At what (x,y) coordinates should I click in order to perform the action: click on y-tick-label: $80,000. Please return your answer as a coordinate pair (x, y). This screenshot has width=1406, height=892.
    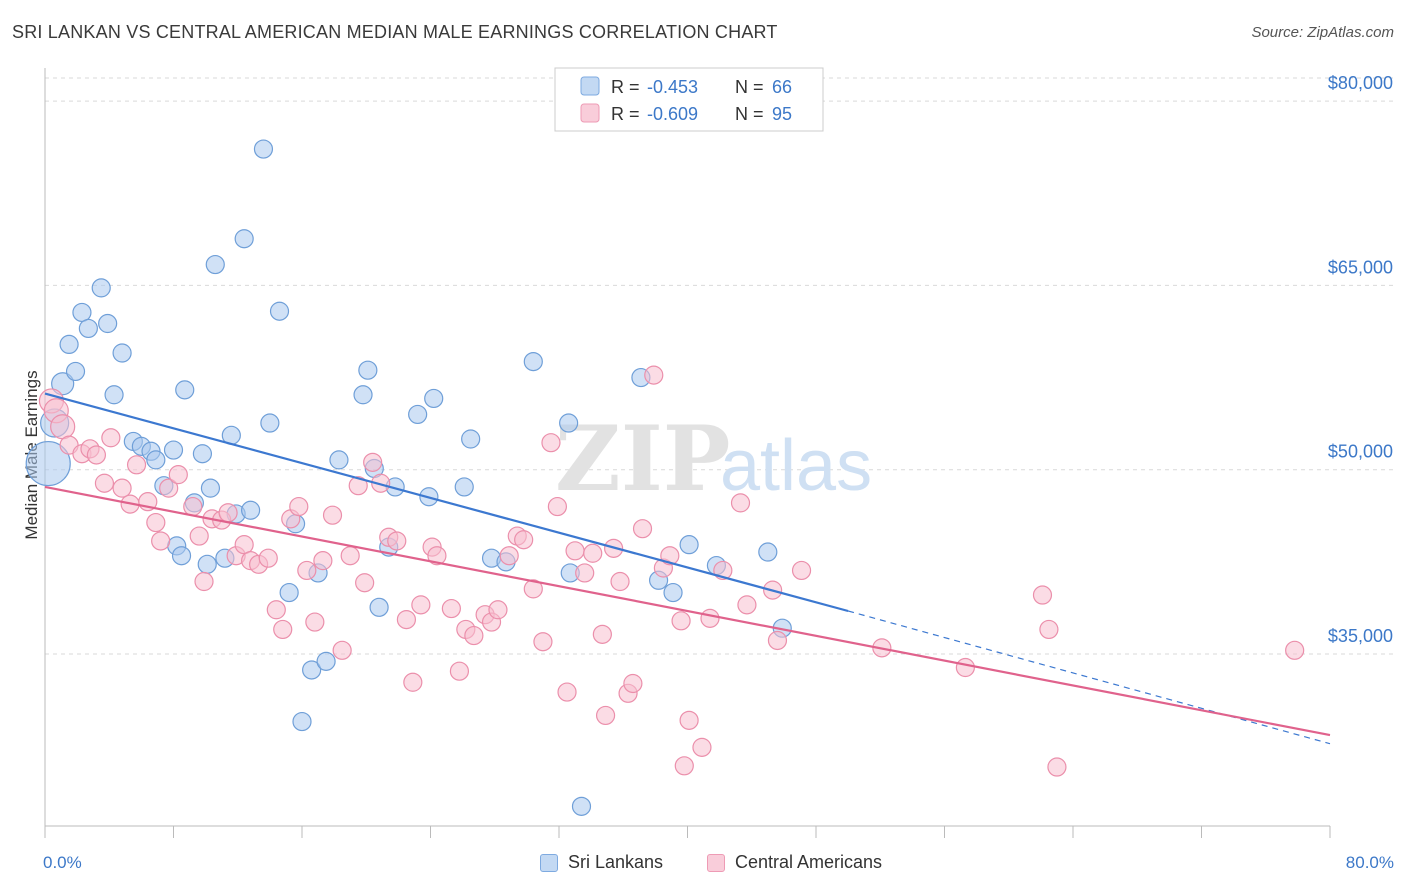
    Looking at the image, I should click on (1360, 83).